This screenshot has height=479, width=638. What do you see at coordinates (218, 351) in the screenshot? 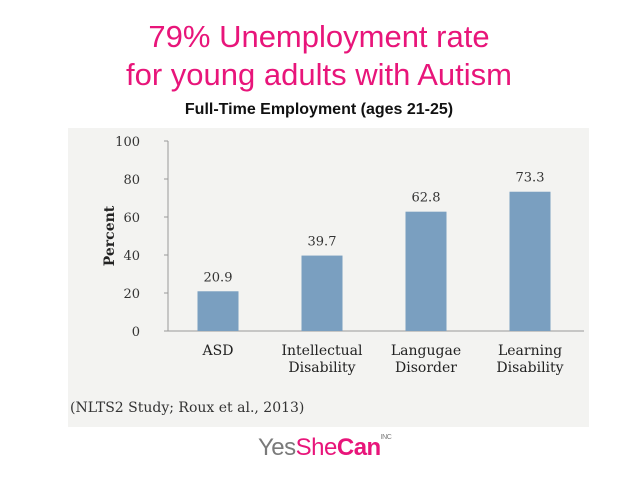
I see `x-category-label: ASD` at bounding box center [218, 351].